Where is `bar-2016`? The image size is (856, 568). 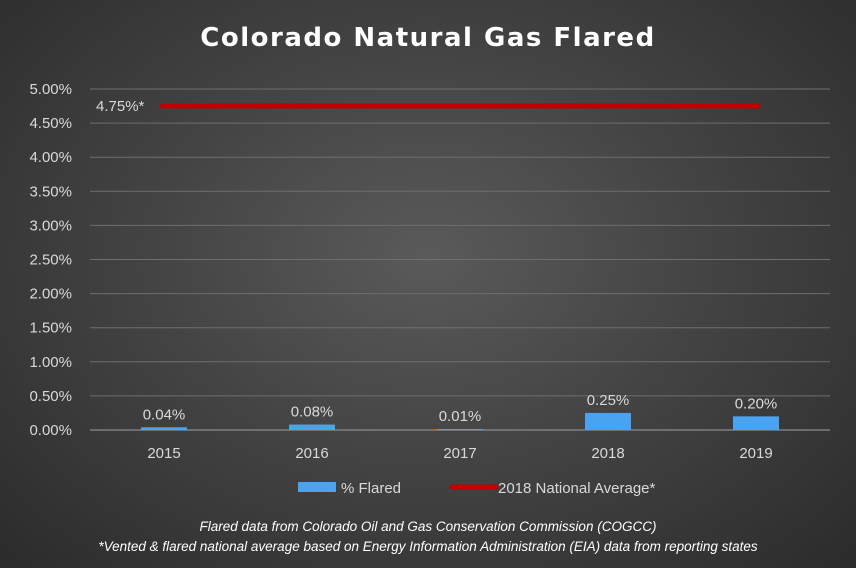
bar-2016 is located at coordinates (312, 427).